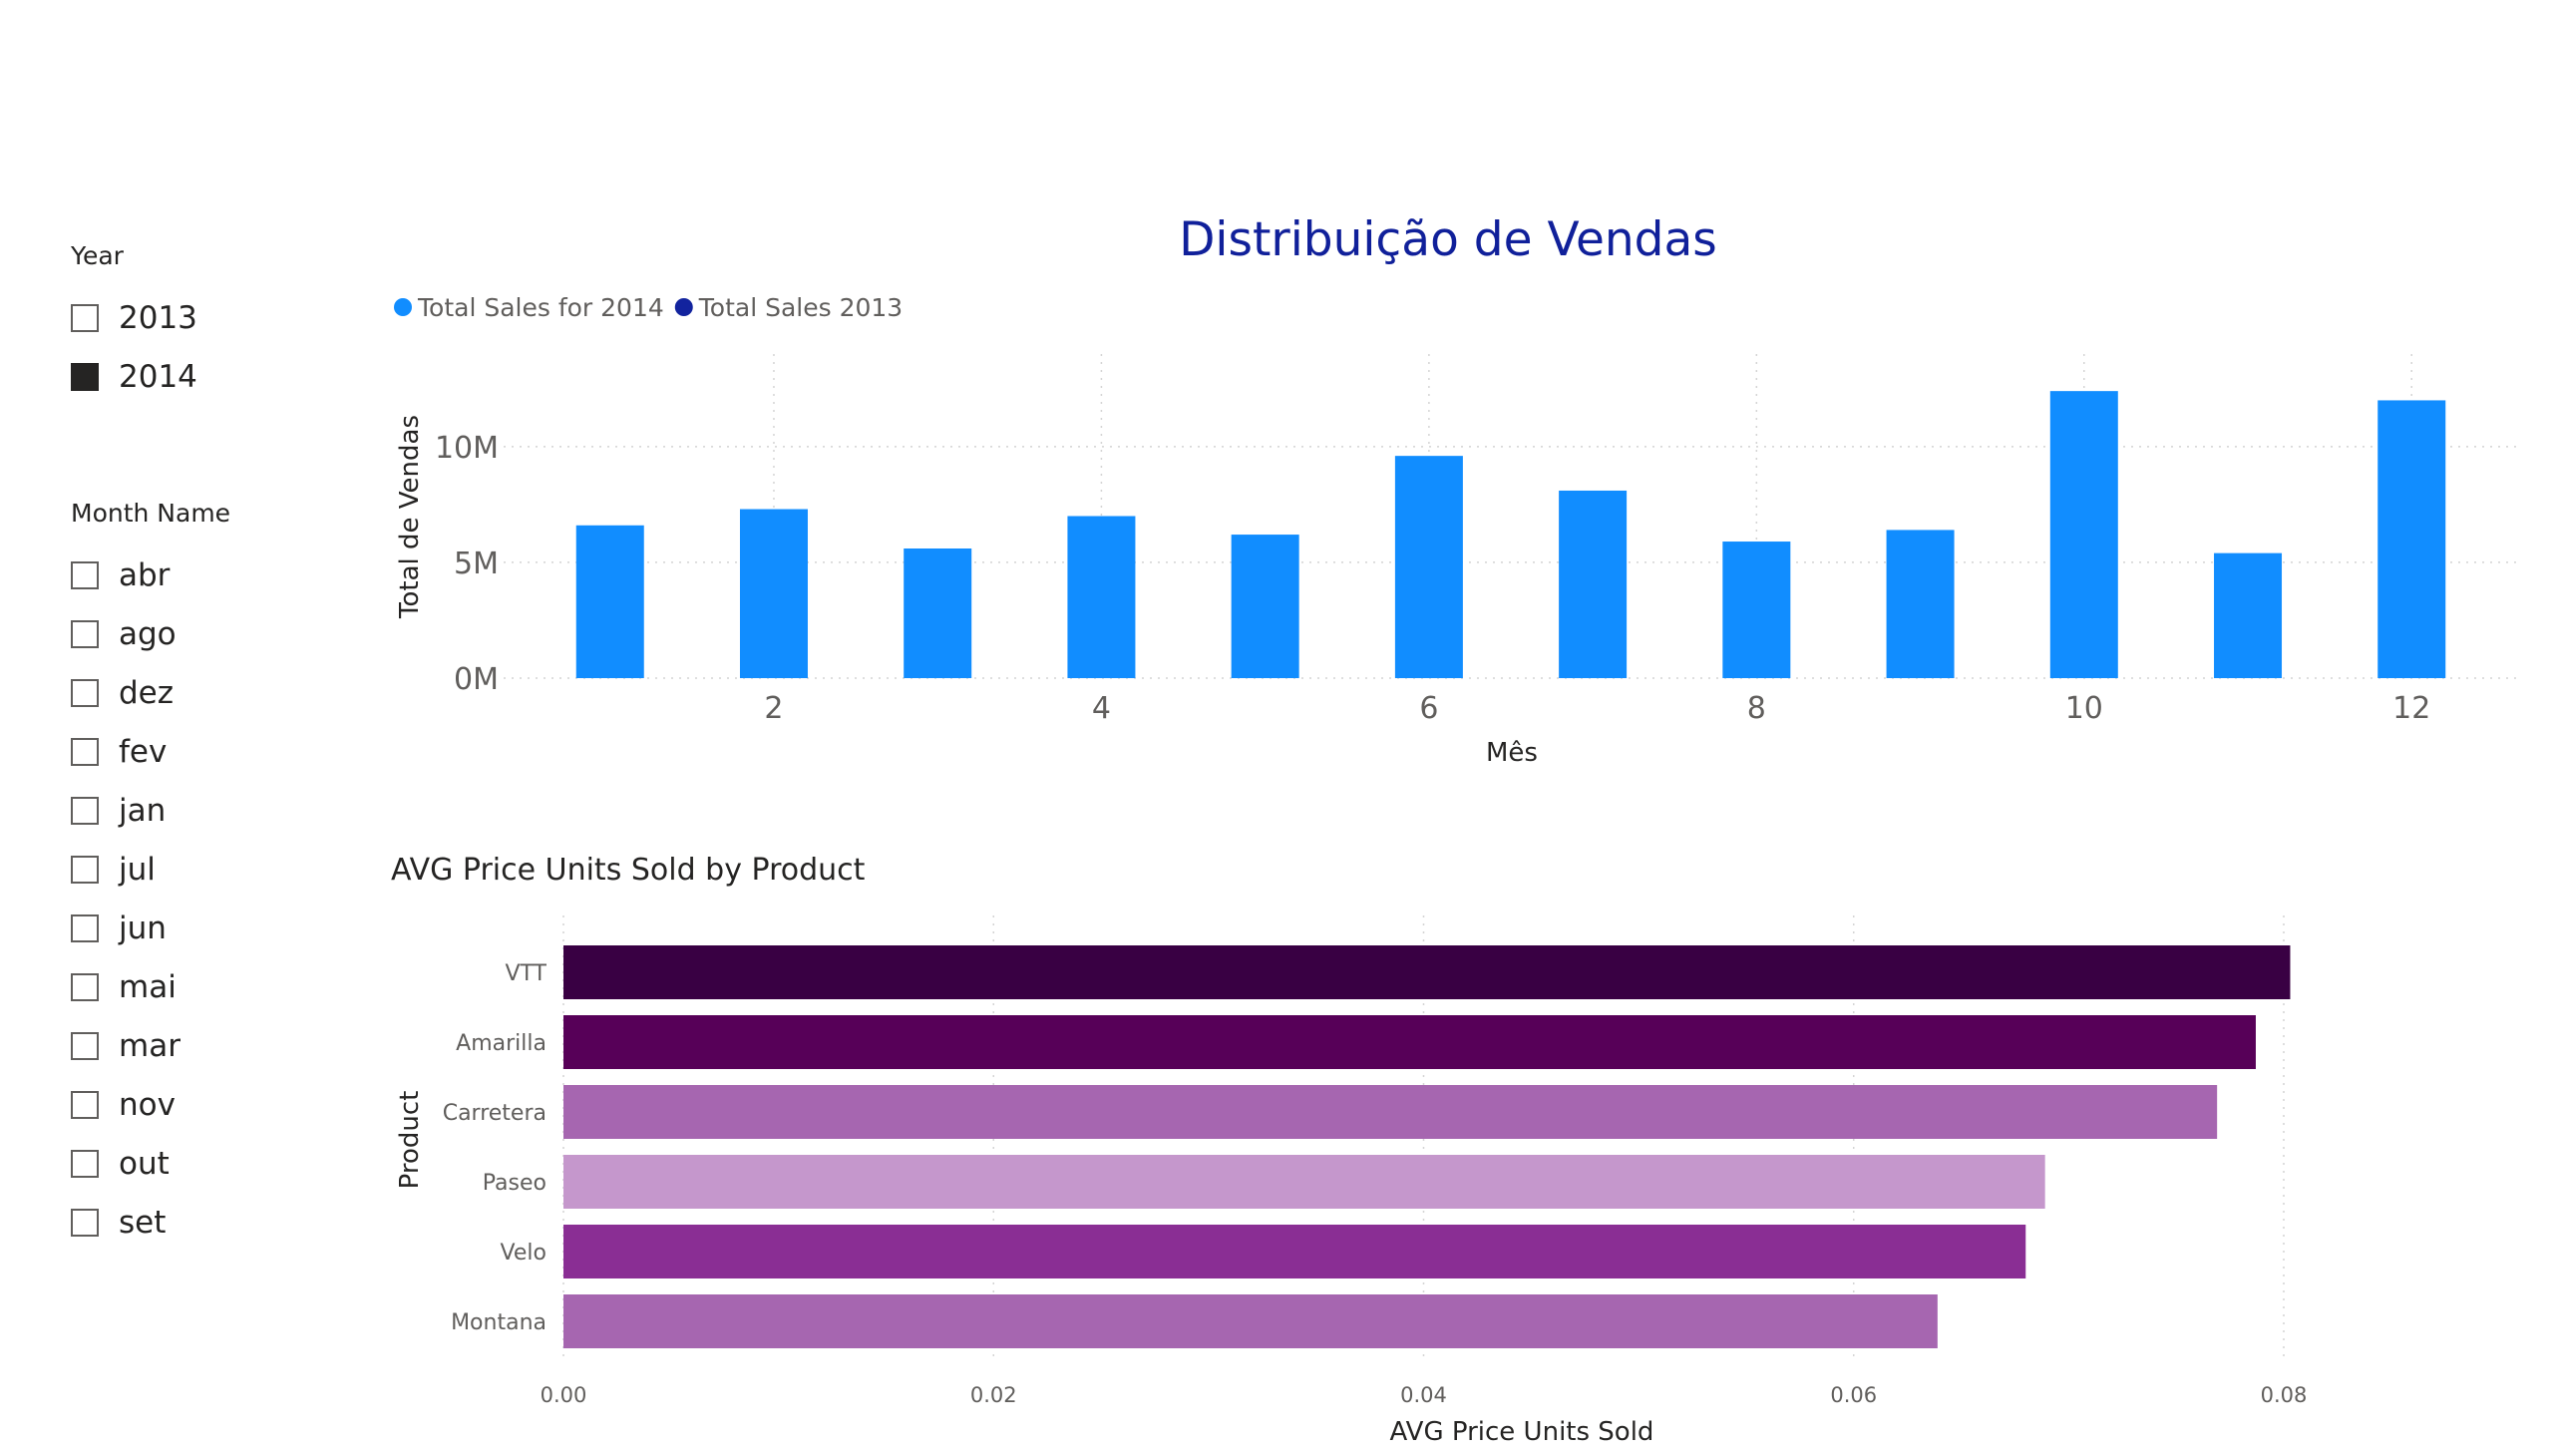 Image resolution: width=2553 pixels, height=1456 pixels. Describe the element at coordinates (499, 1322) in the screenshot. I see `product-category-label: Montana` at that location.